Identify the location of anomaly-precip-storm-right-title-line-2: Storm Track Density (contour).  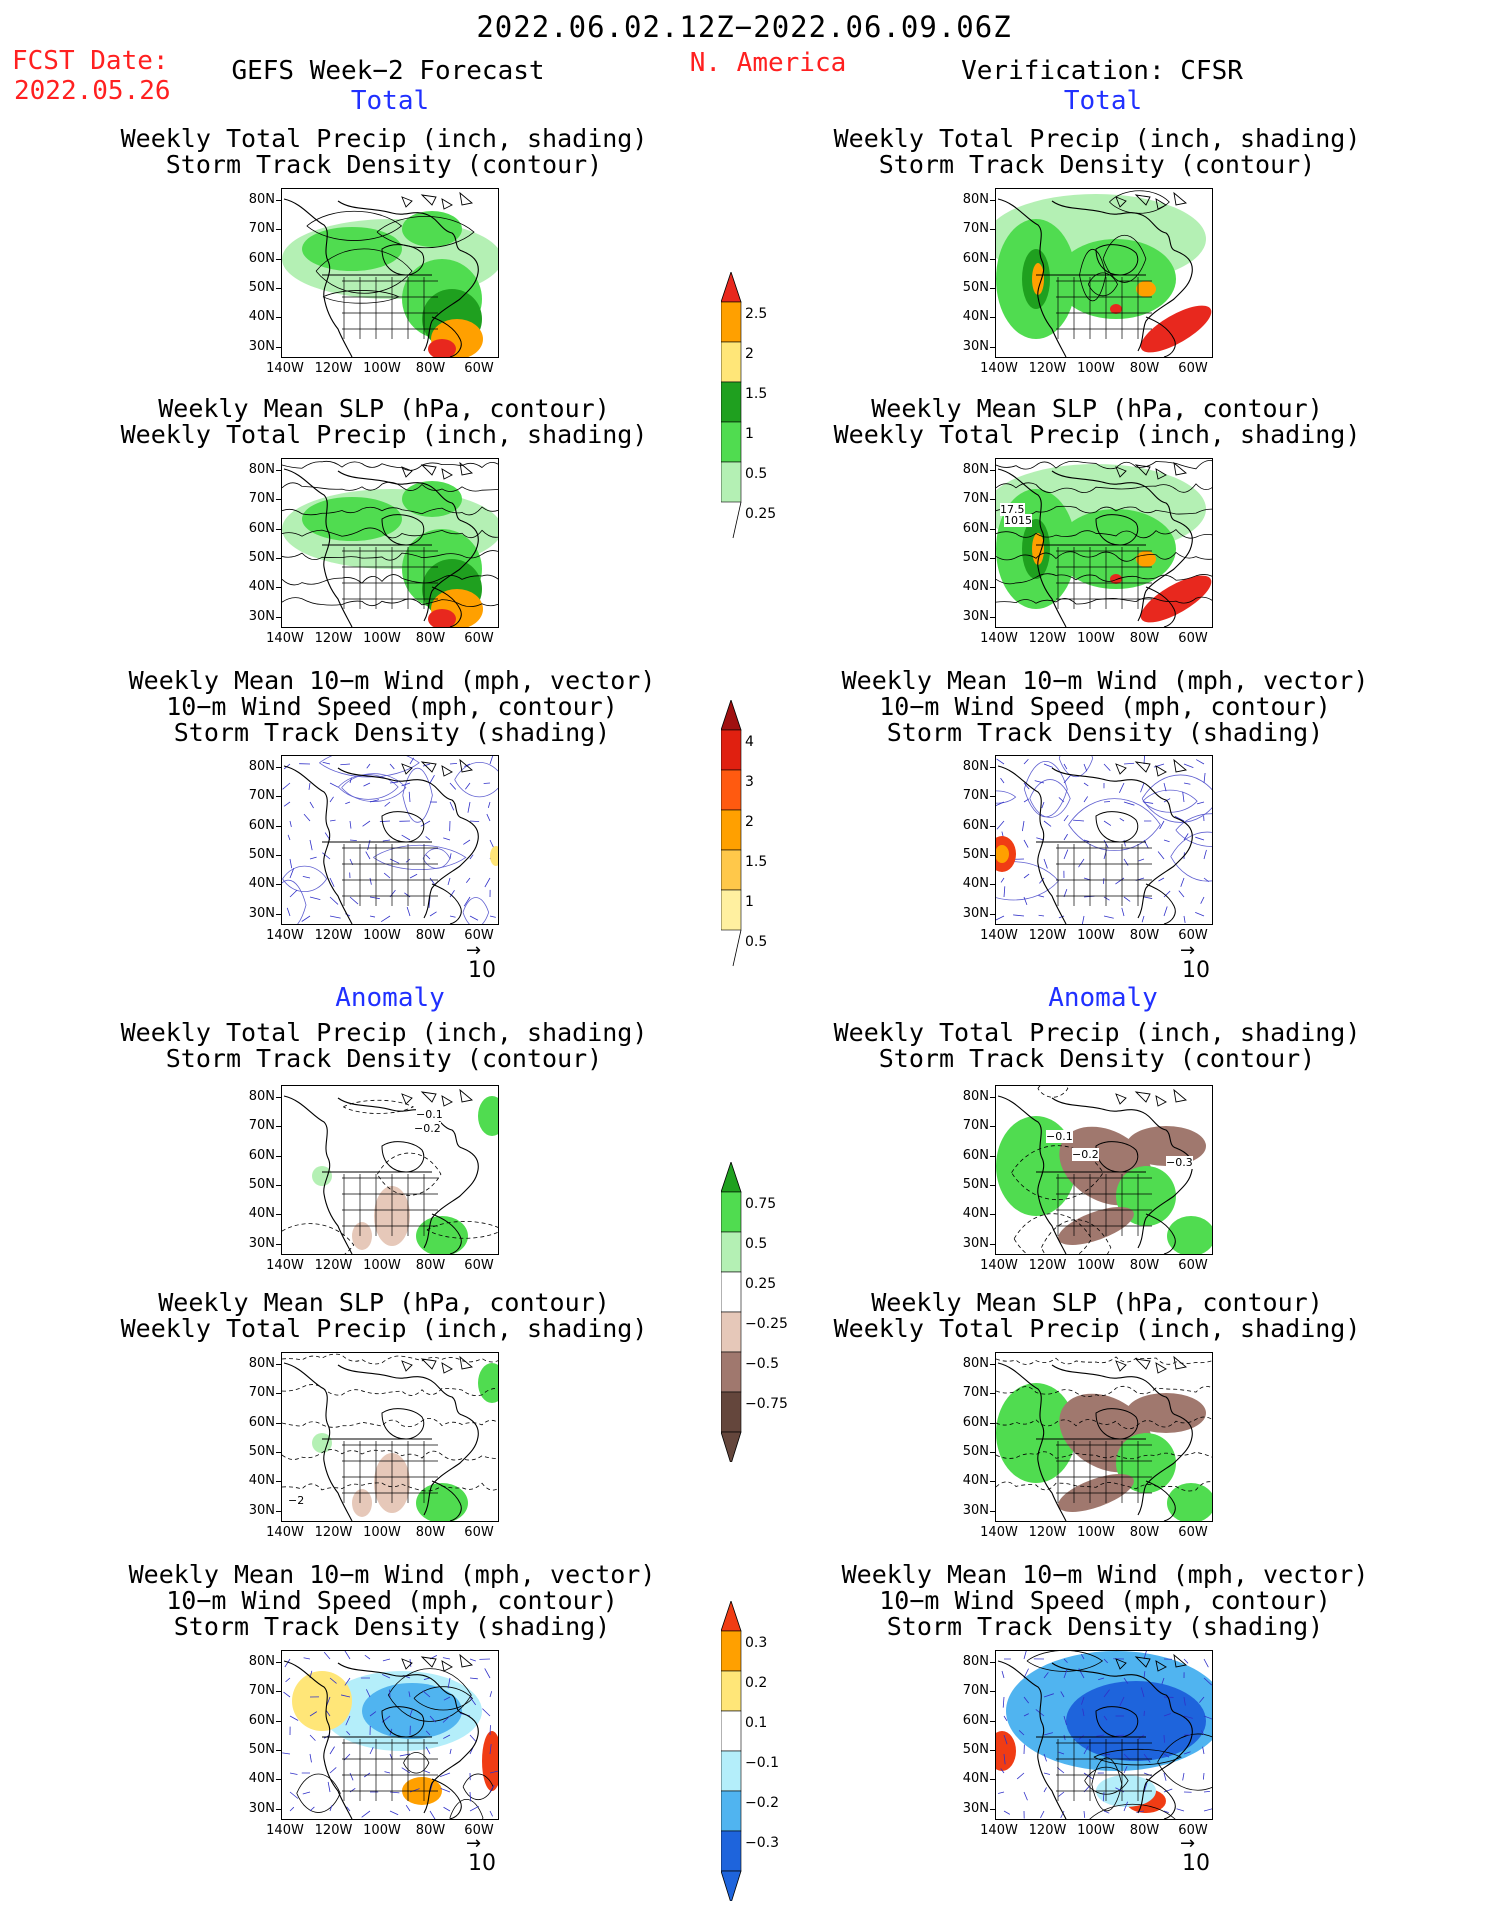
(1097, 1058).